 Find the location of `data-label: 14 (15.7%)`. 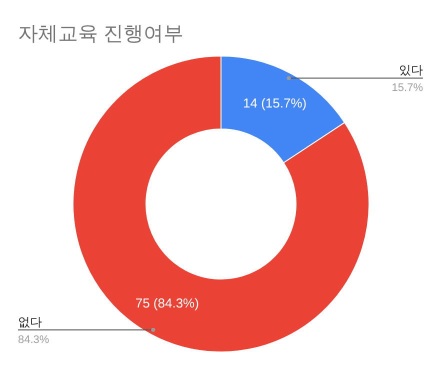

data-label: 14 (15.7%) is located at coordinates (275, 103).